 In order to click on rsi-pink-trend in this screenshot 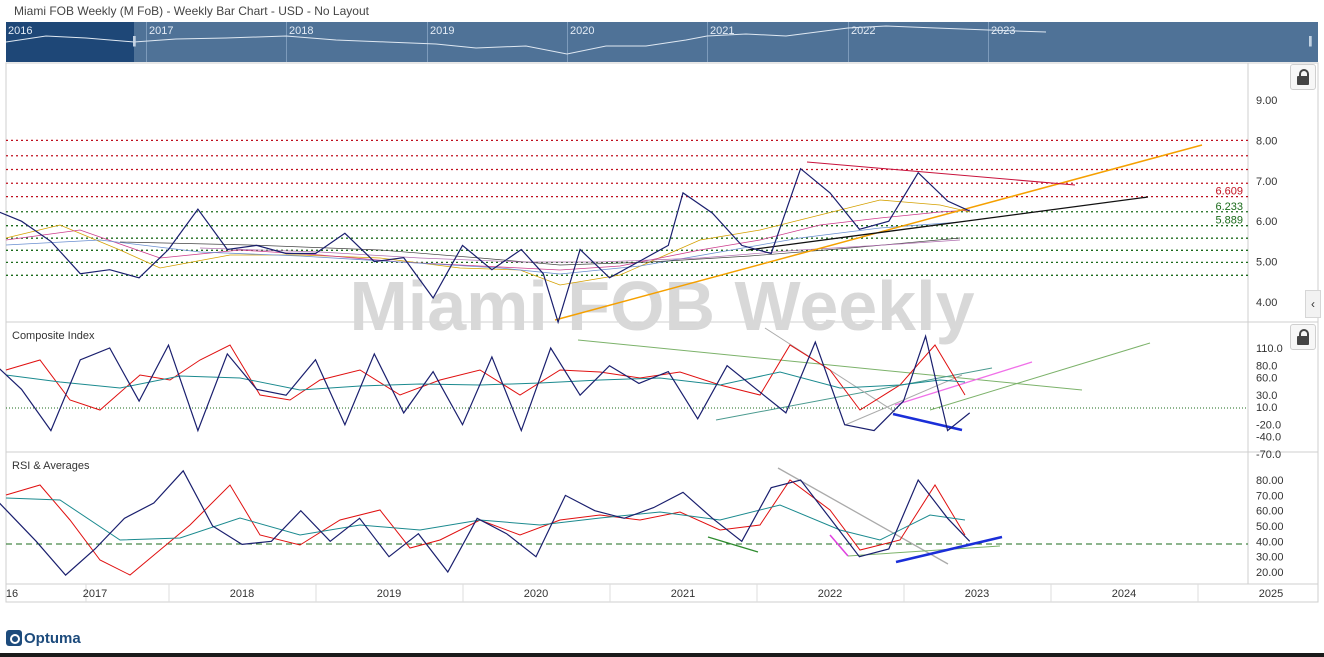, I will do `click(839, 545)`.